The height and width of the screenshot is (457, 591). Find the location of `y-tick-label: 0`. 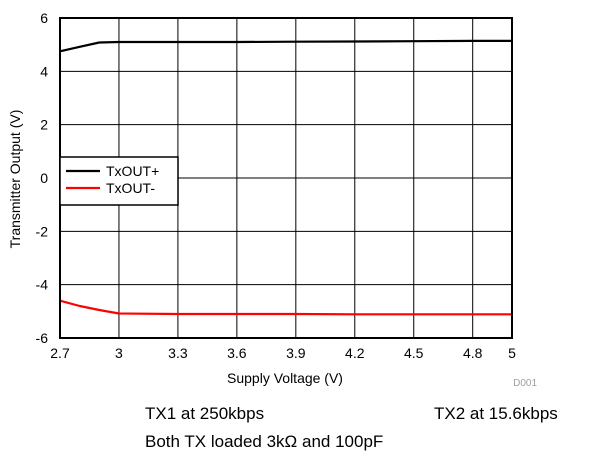

y-tick-label: 0 is located at coordinates (44, 178).